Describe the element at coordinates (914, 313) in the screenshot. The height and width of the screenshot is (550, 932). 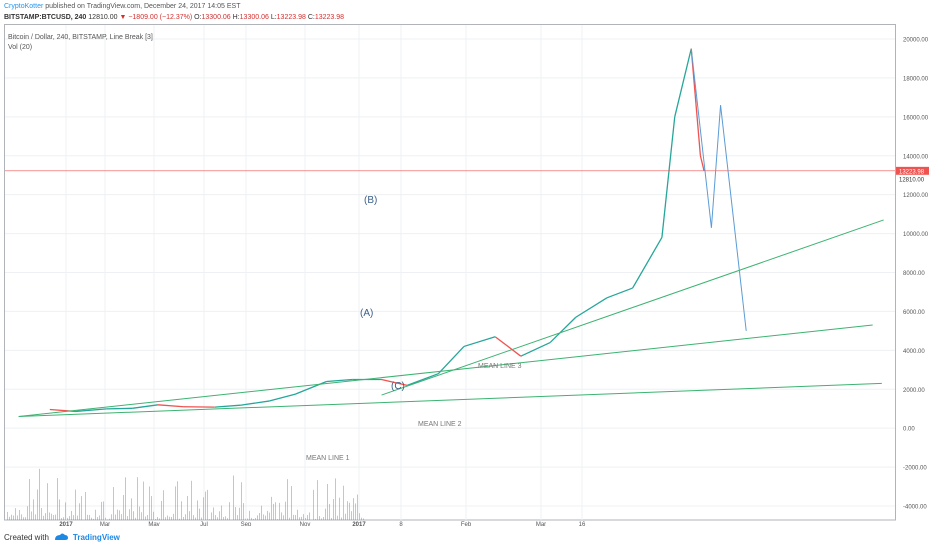
I see `y-tick-label: 6000.00` at that location.